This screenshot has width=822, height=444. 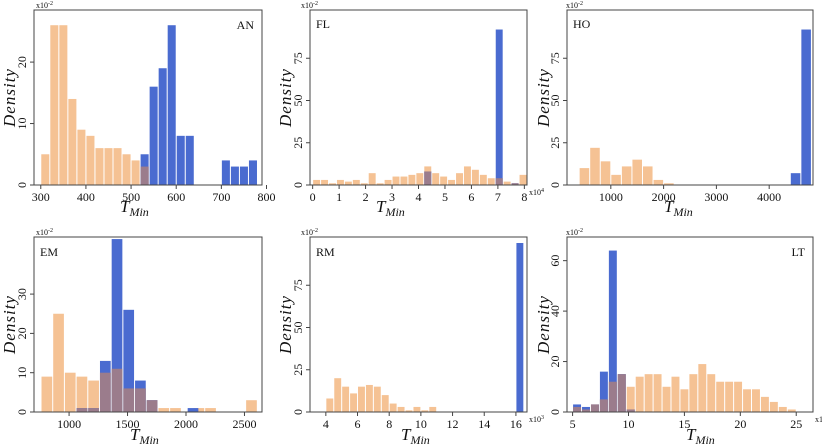 I want to click on x-tick-label: 4, so click(x=326, y=424).